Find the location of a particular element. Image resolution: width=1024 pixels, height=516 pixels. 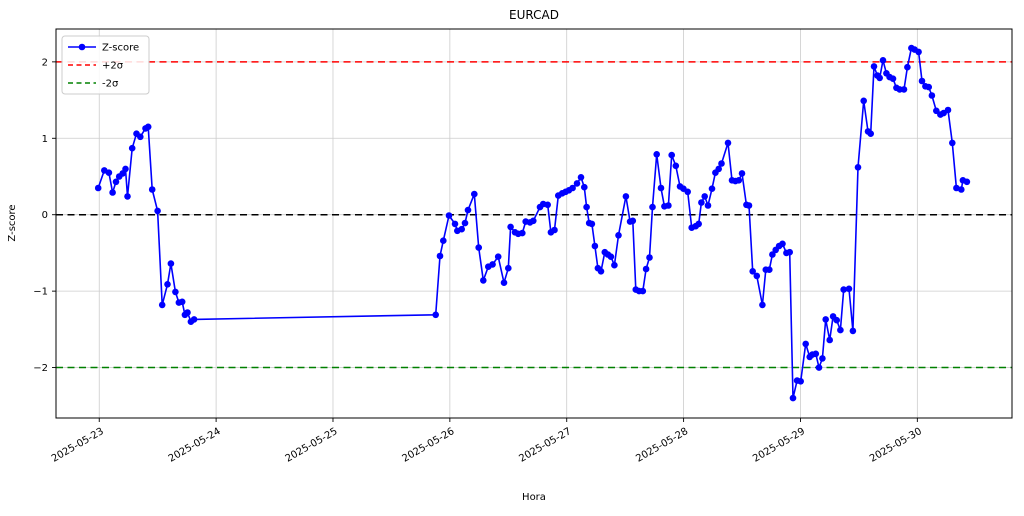

y-tick-label: −1 is located at coordinates (40, 292).